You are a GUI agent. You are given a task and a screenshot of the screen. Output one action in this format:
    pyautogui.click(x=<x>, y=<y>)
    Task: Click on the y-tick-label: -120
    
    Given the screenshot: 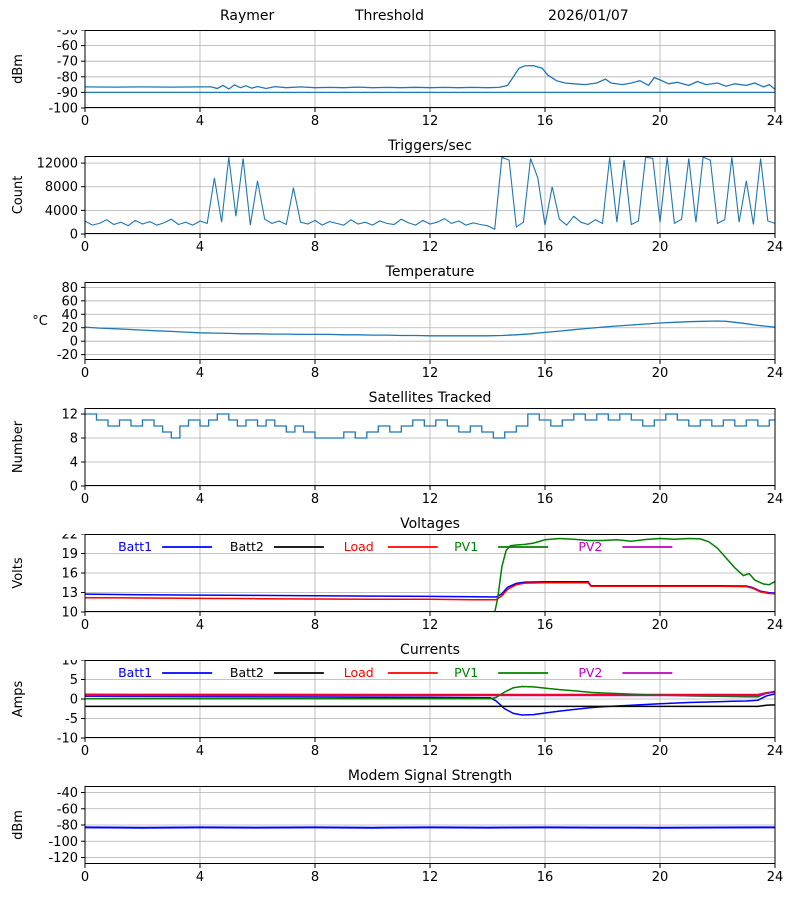 What is the action you would take?
    pyautogui.click(x=63, y=858)
    